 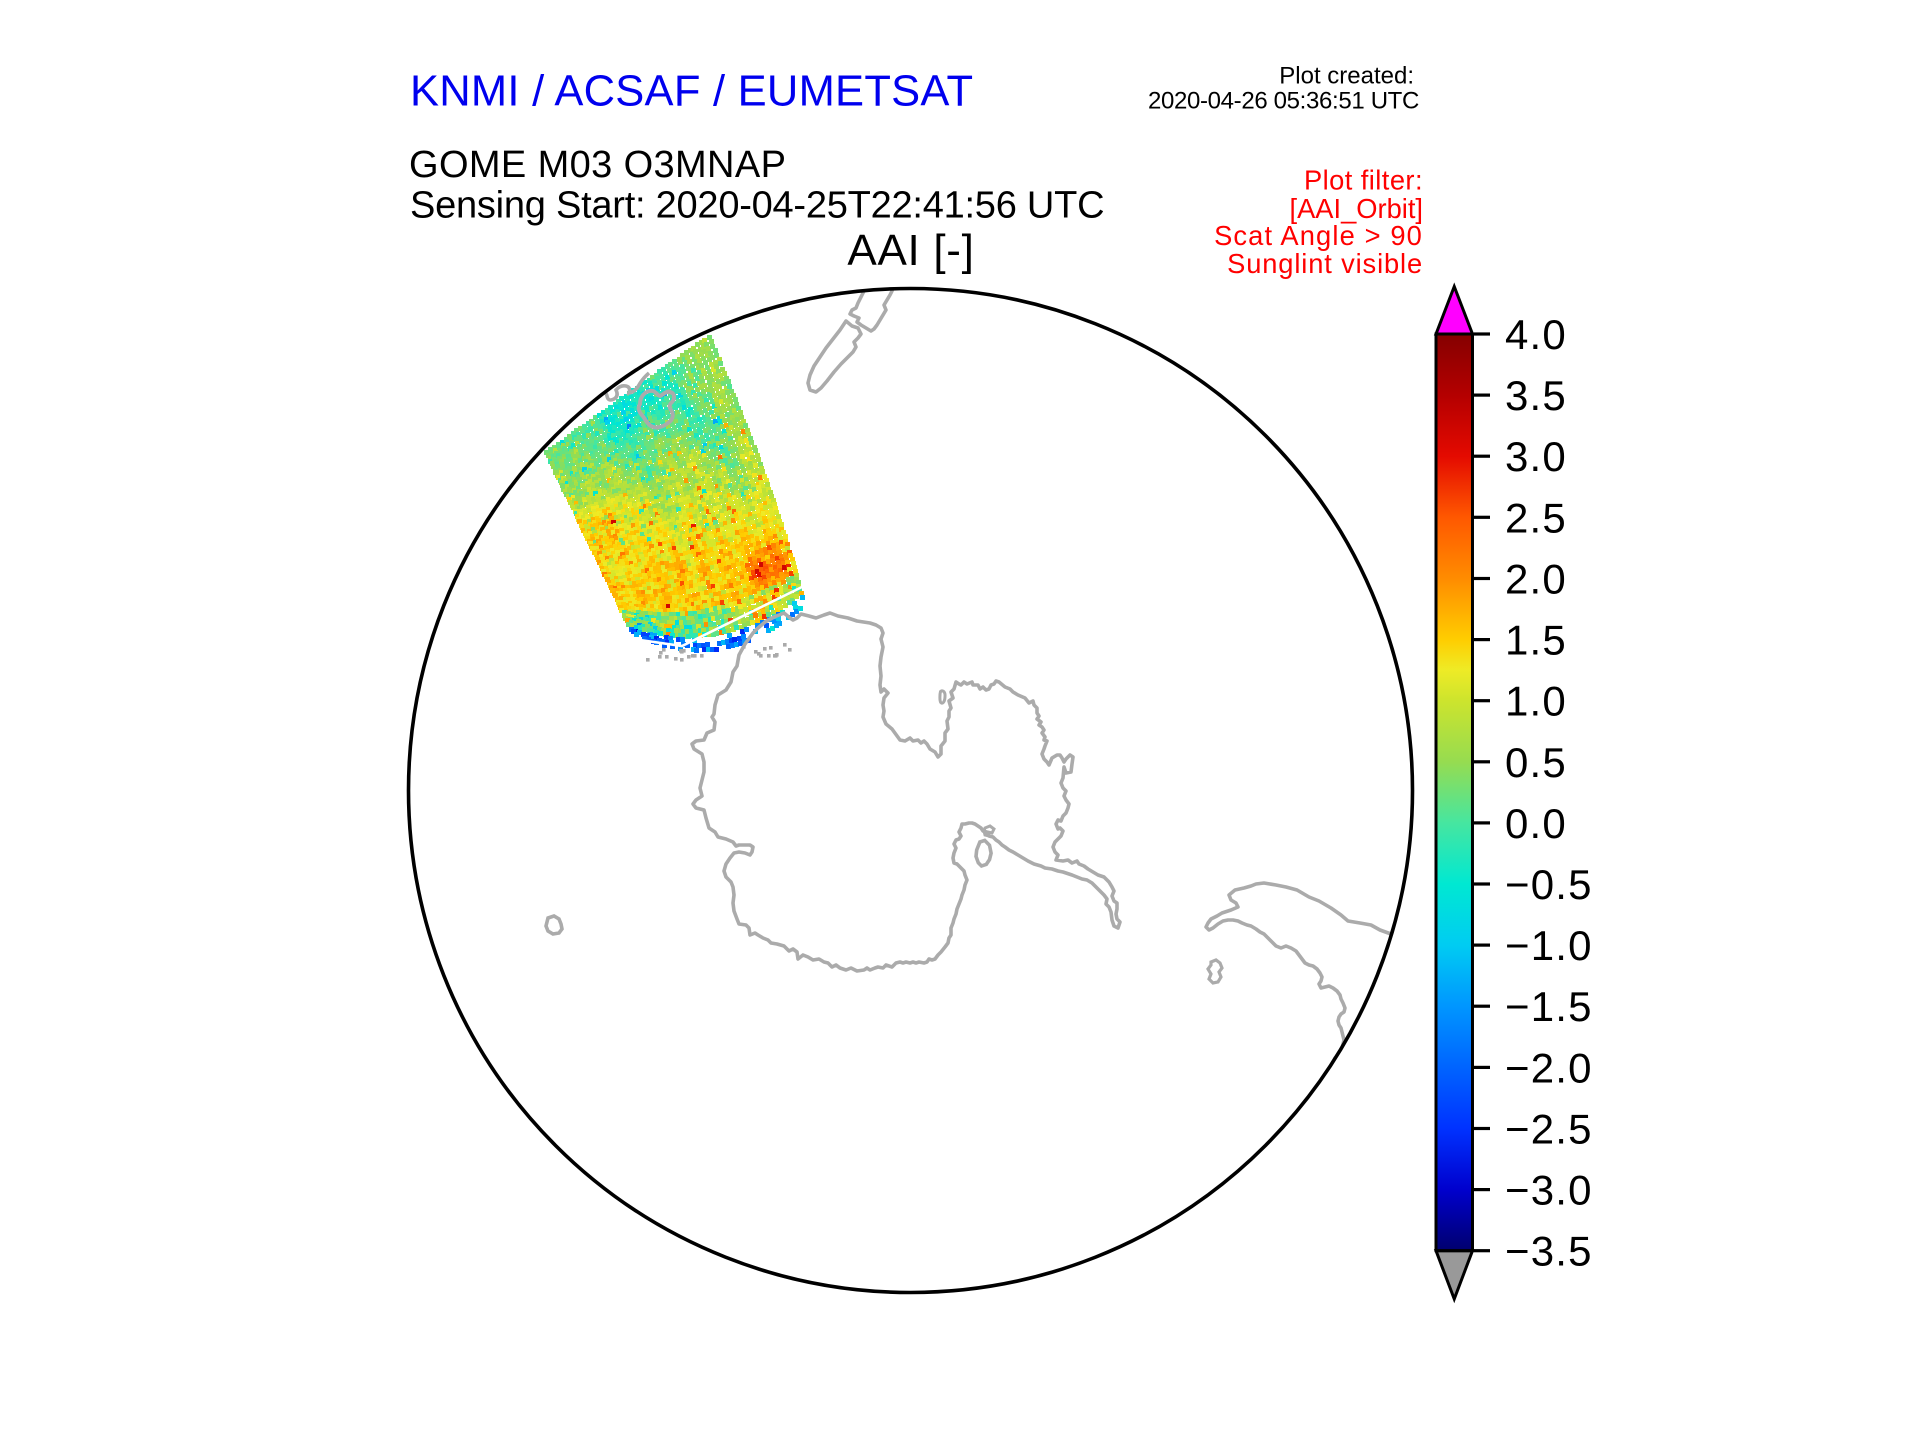 I want to click on svg-text: −2.0, so click(x=1549, y=1067).